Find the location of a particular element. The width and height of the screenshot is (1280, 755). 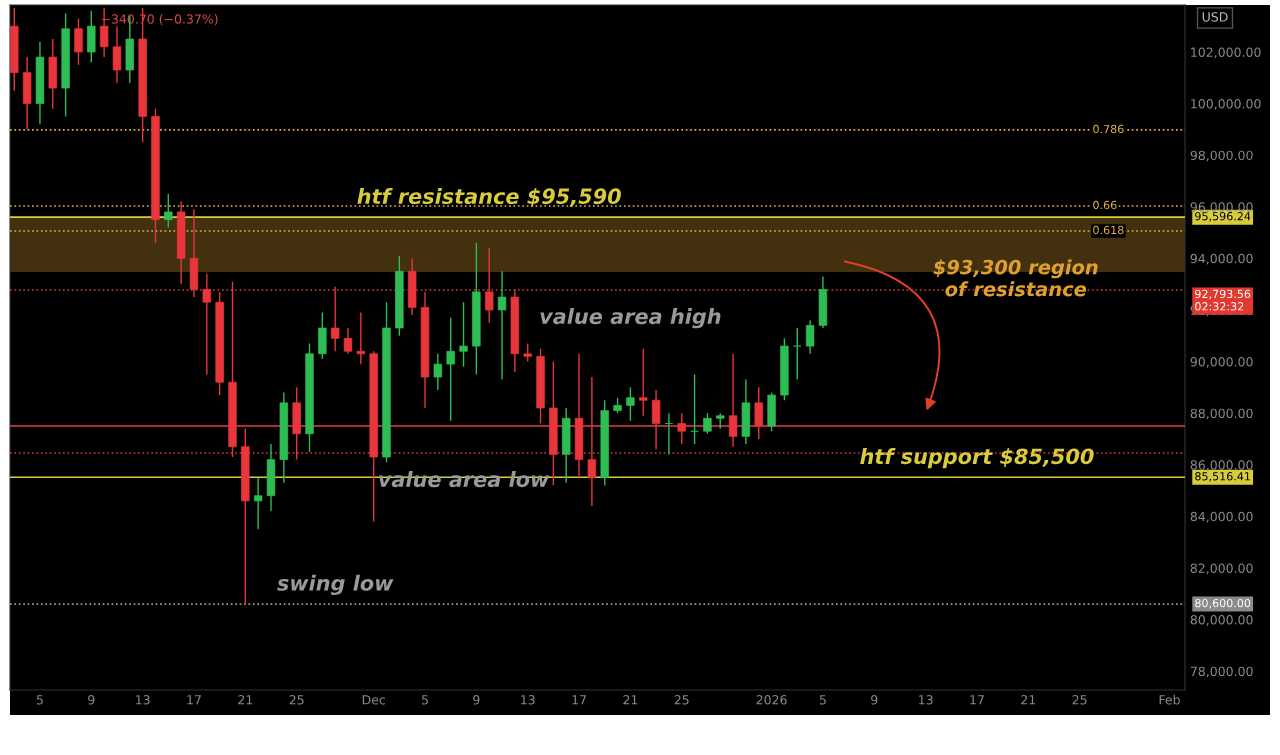

ref-line-label: 85,516.41 is located at coordinates (1222, 477).